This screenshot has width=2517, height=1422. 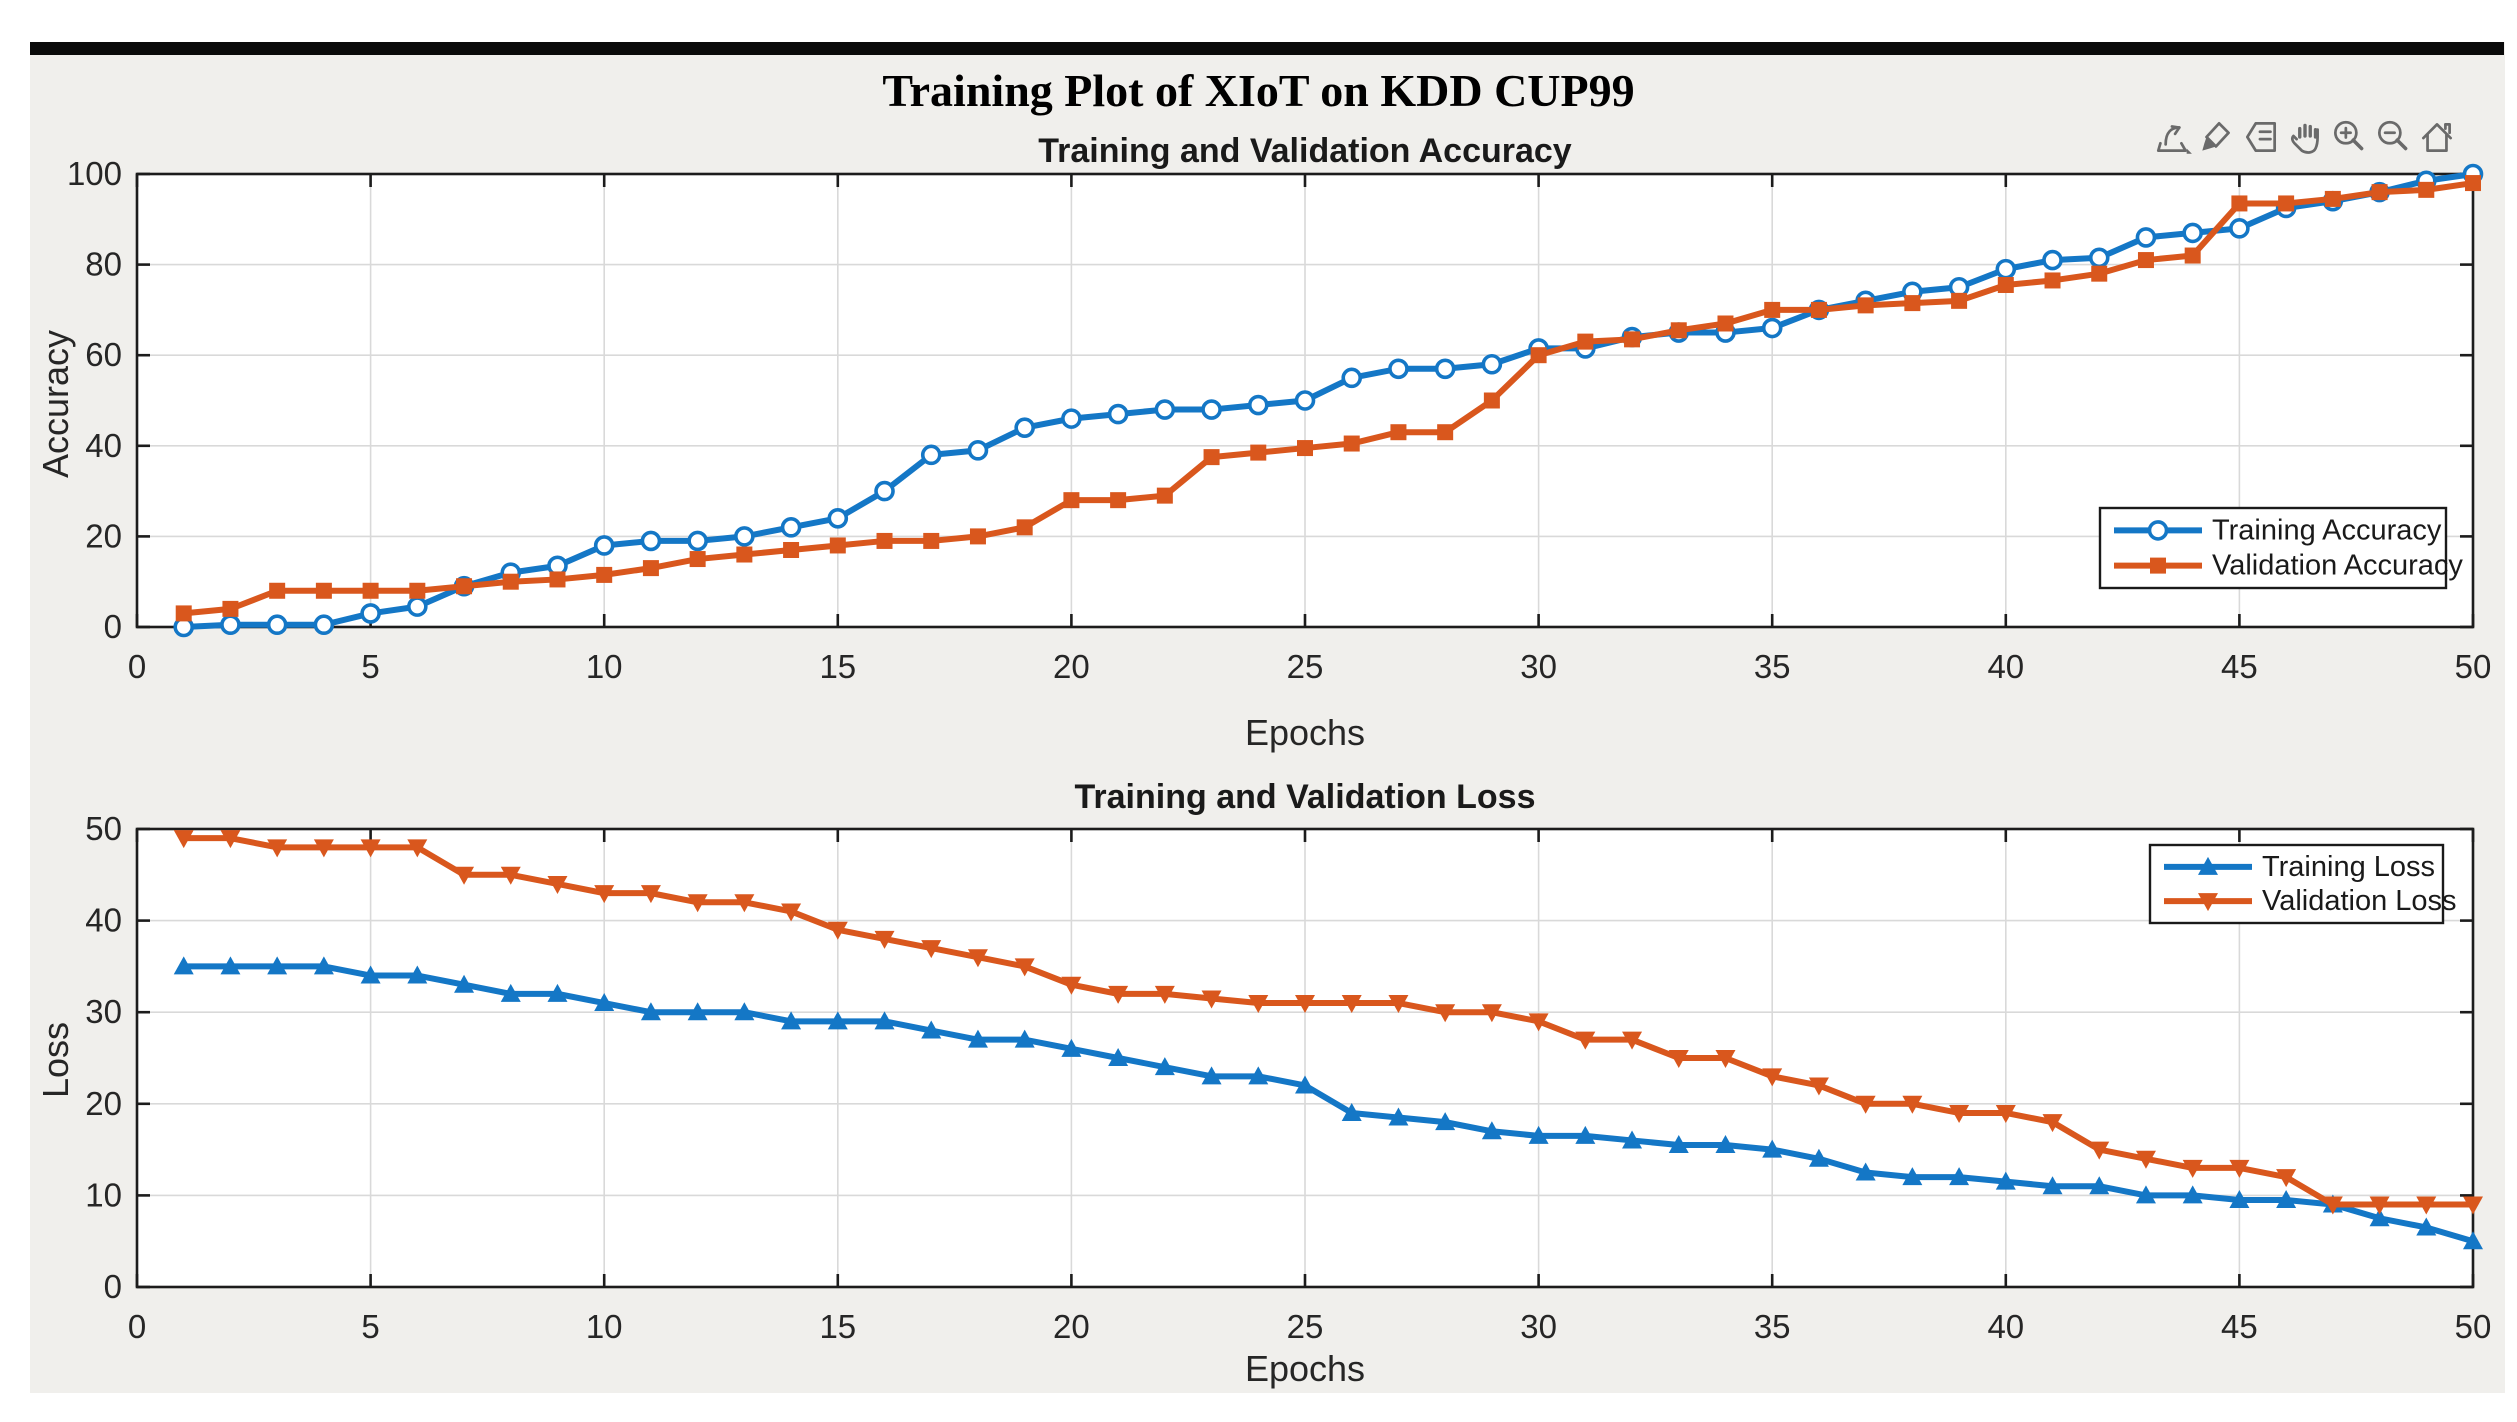 I want to click on export-icon, so click(x=2173, y=137).